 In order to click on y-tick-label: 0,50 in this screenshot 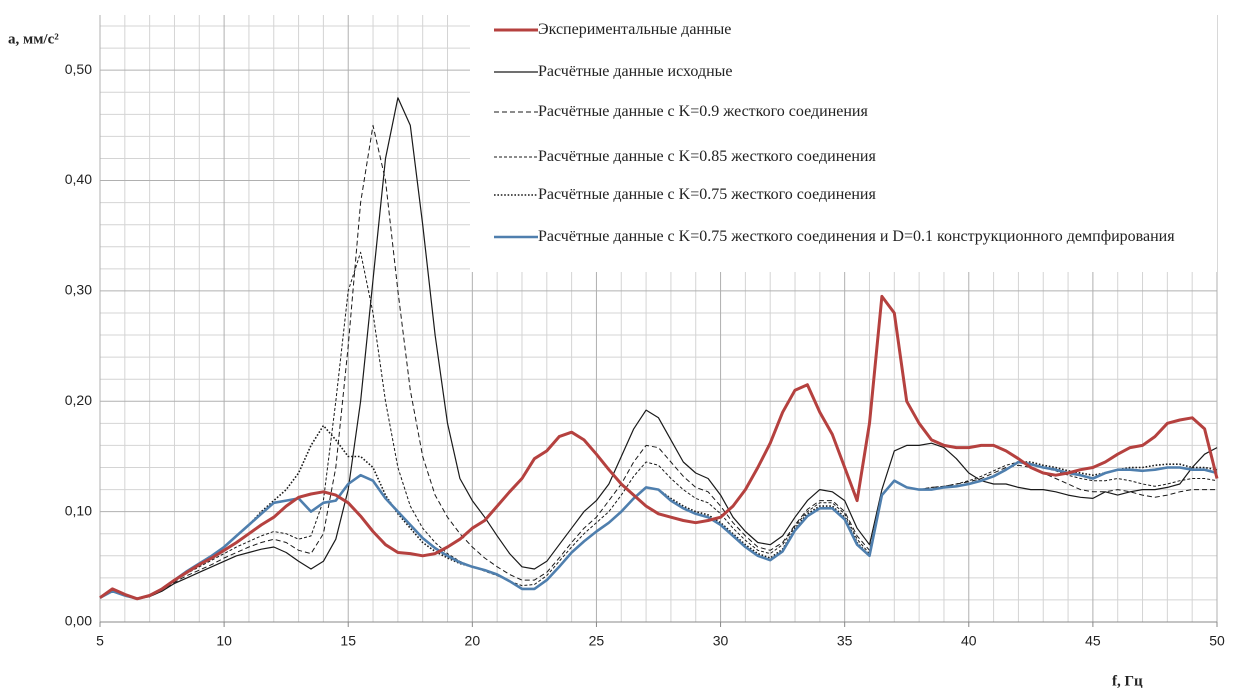, I will do `click(78, 69)`.